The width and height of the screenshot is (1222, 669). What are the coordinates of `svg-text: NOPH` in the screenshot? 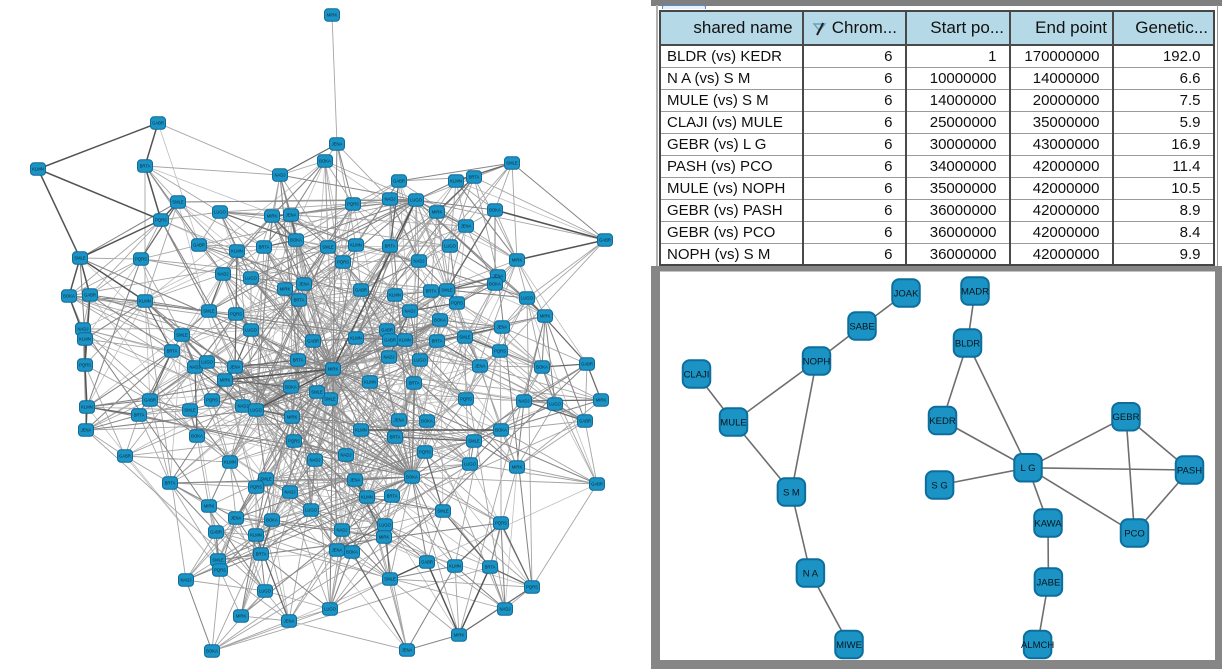 It's located at (817, 361).